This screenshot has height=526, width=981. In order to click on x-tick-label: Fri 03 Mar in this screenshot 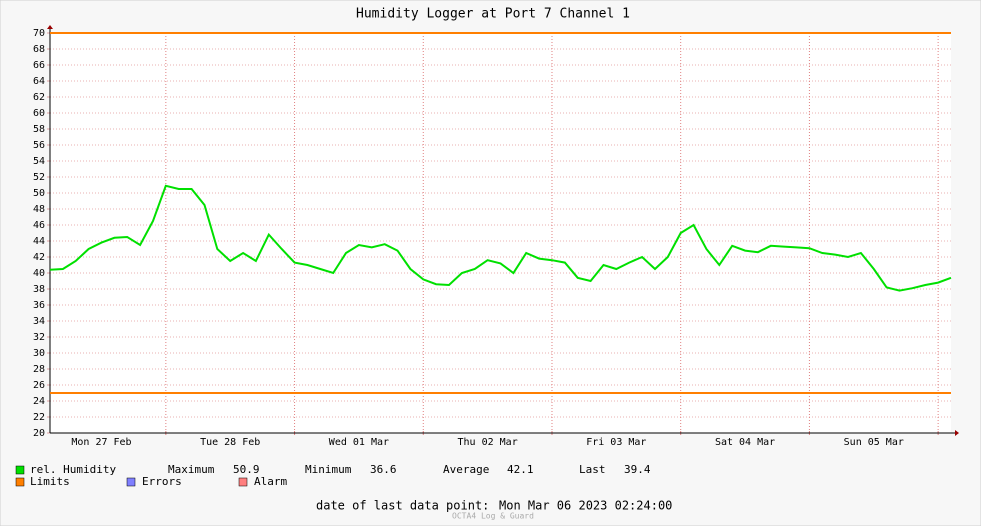, I will do `click(616, 442)`.